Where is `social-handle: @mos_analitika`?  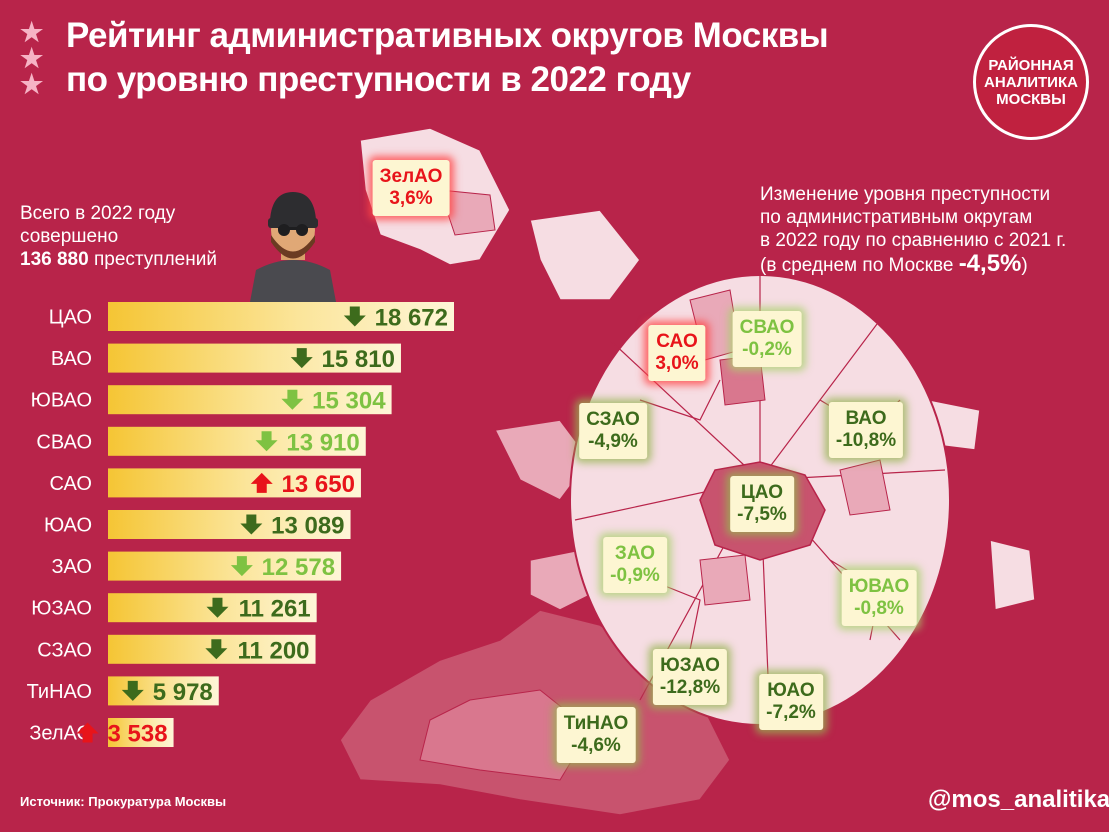 social-handle: @mos_analitika is located at coordinates (1018, 799).